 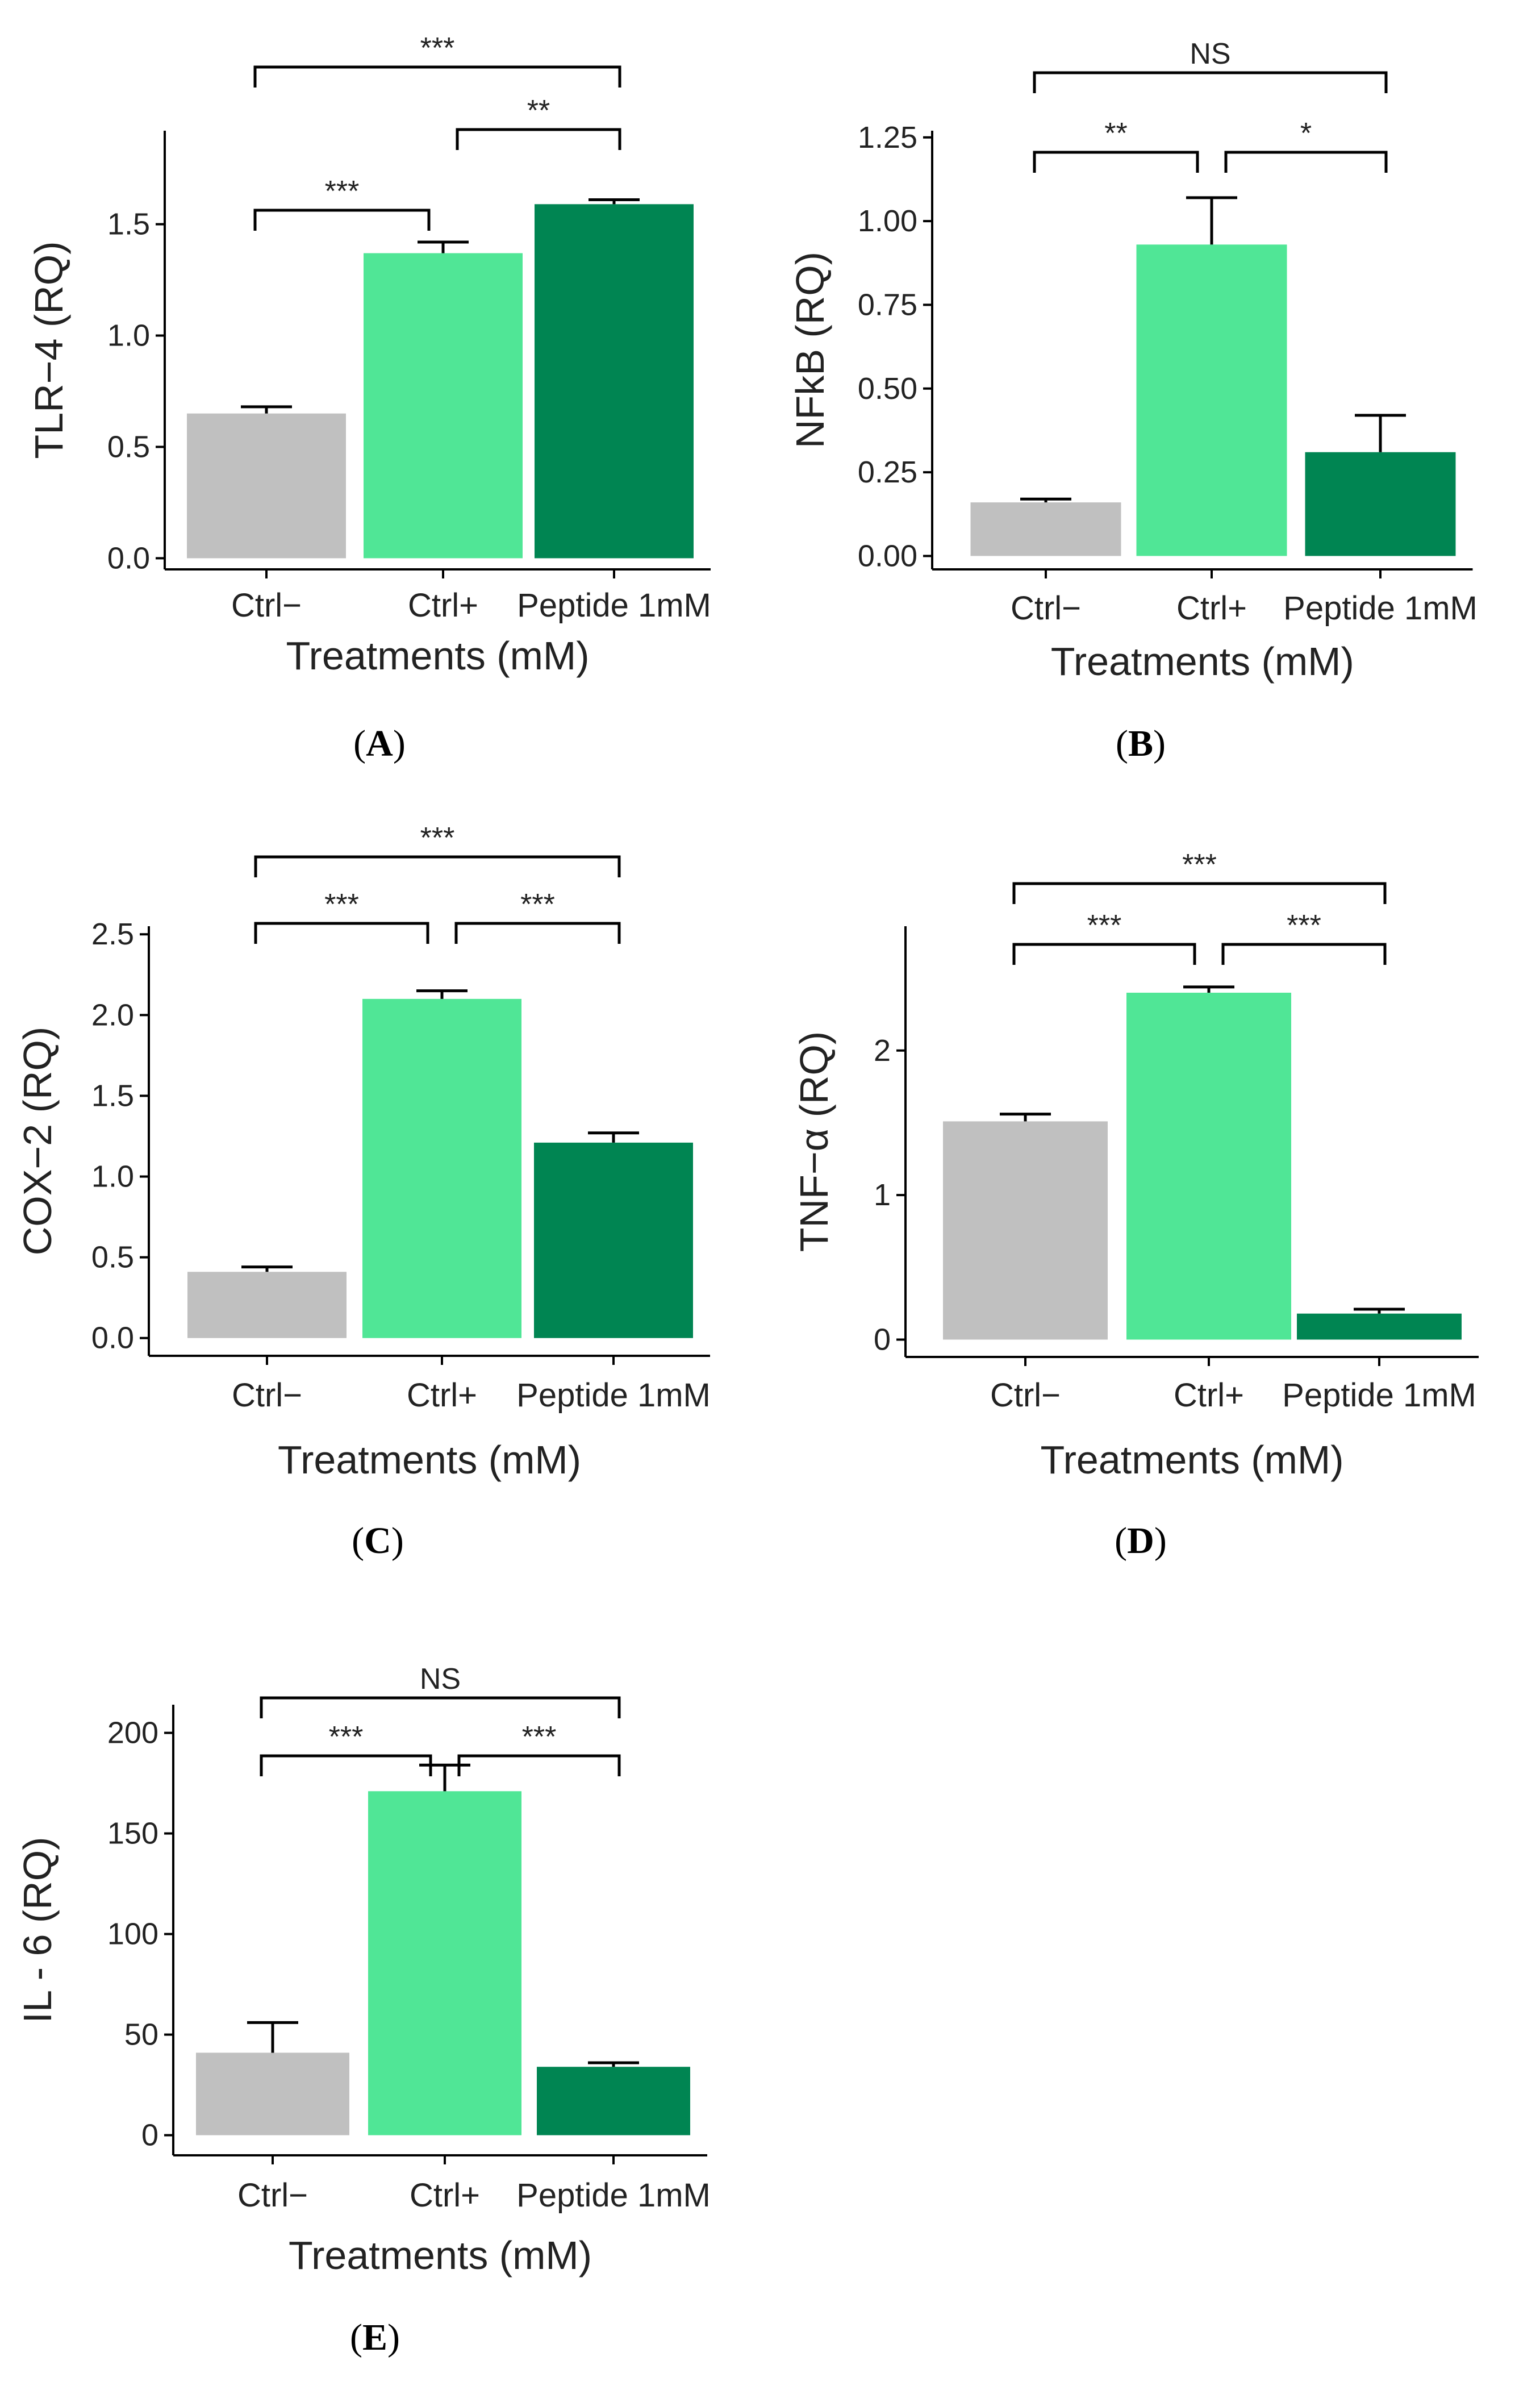 I want to click on y-tick-label: 2, so click(x=883, y=1051).